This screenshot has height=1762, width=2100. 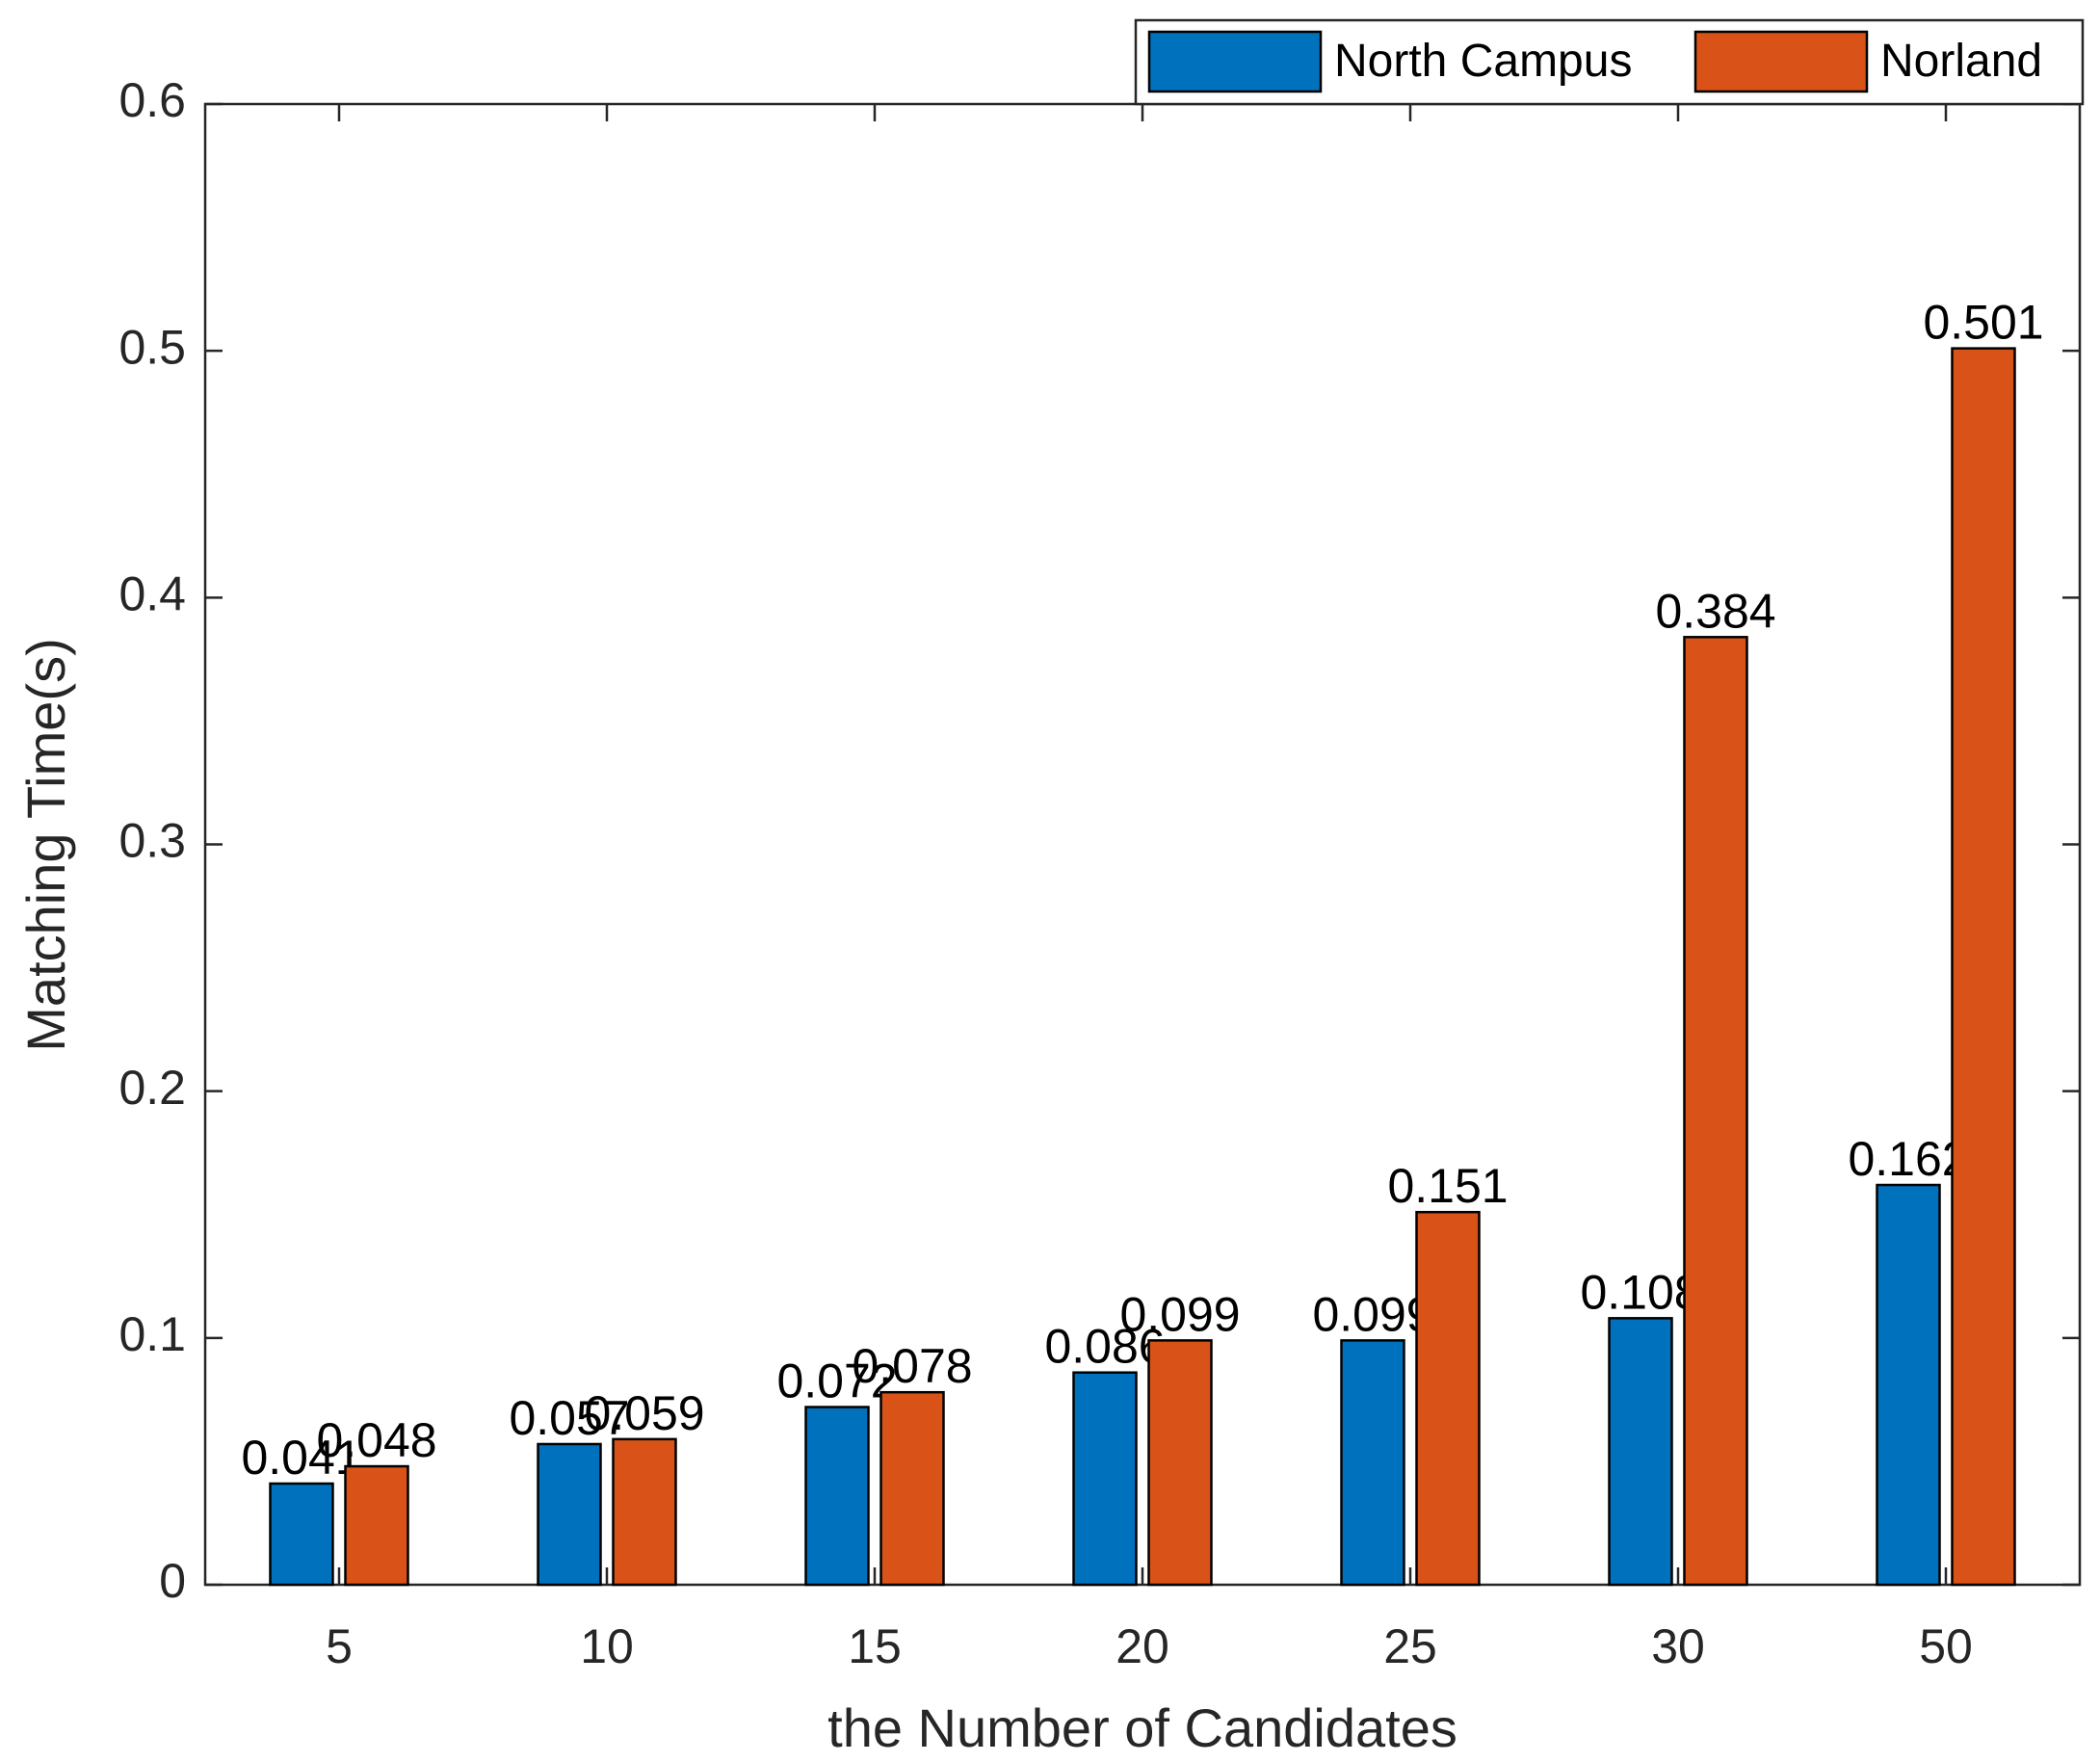 I want to click on value-label: 0.162, so click(x=1908, y=1159).